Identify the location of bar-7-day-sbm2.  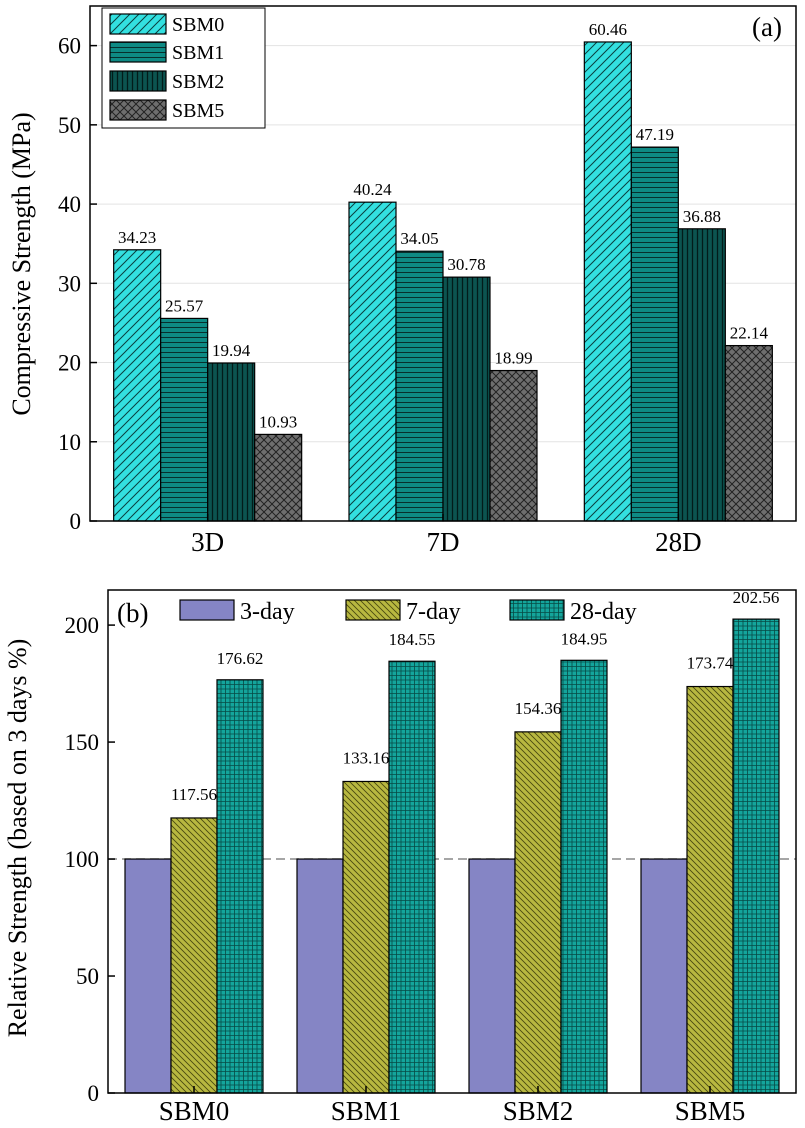
(538, 912).